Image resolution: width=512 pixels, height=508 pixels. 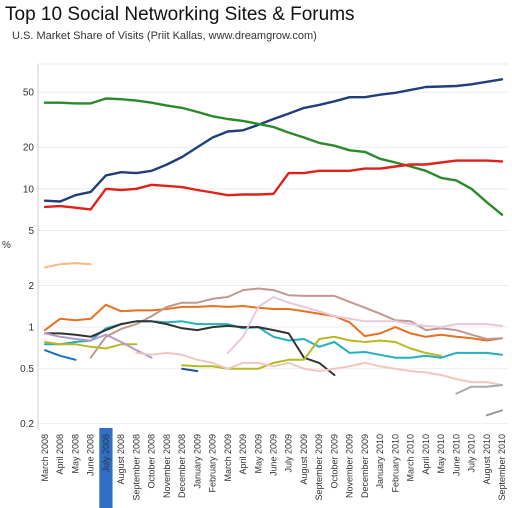 What do you see at coordinates (441, 454) in the screenshot?
I see `x-tick-label: May 2010` at bounding box center [441, 454].